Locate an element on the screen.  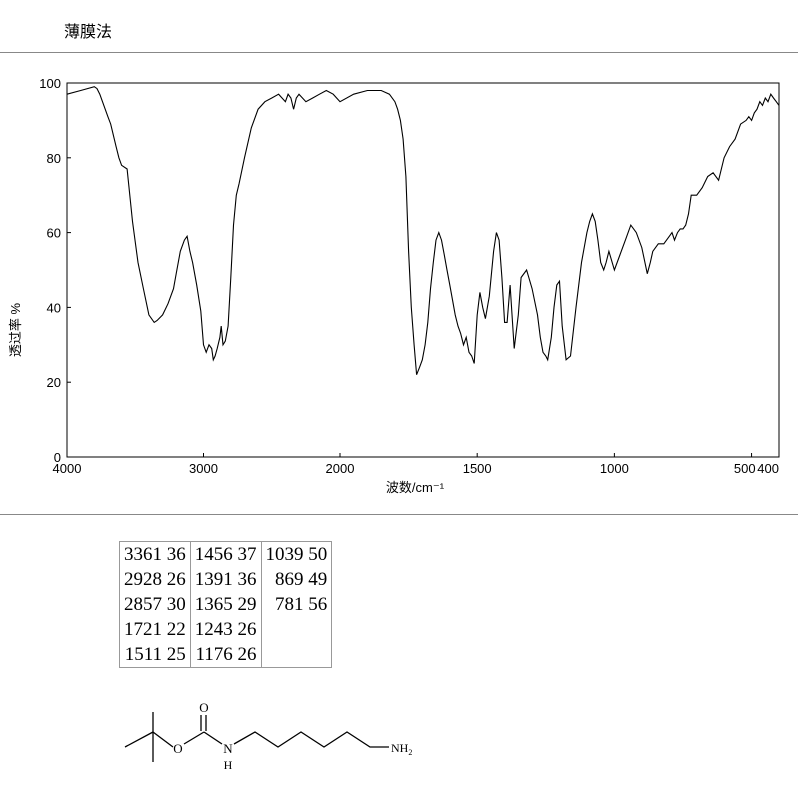
y-axis-title: 透过率 % is located at coordinates (15, 329).